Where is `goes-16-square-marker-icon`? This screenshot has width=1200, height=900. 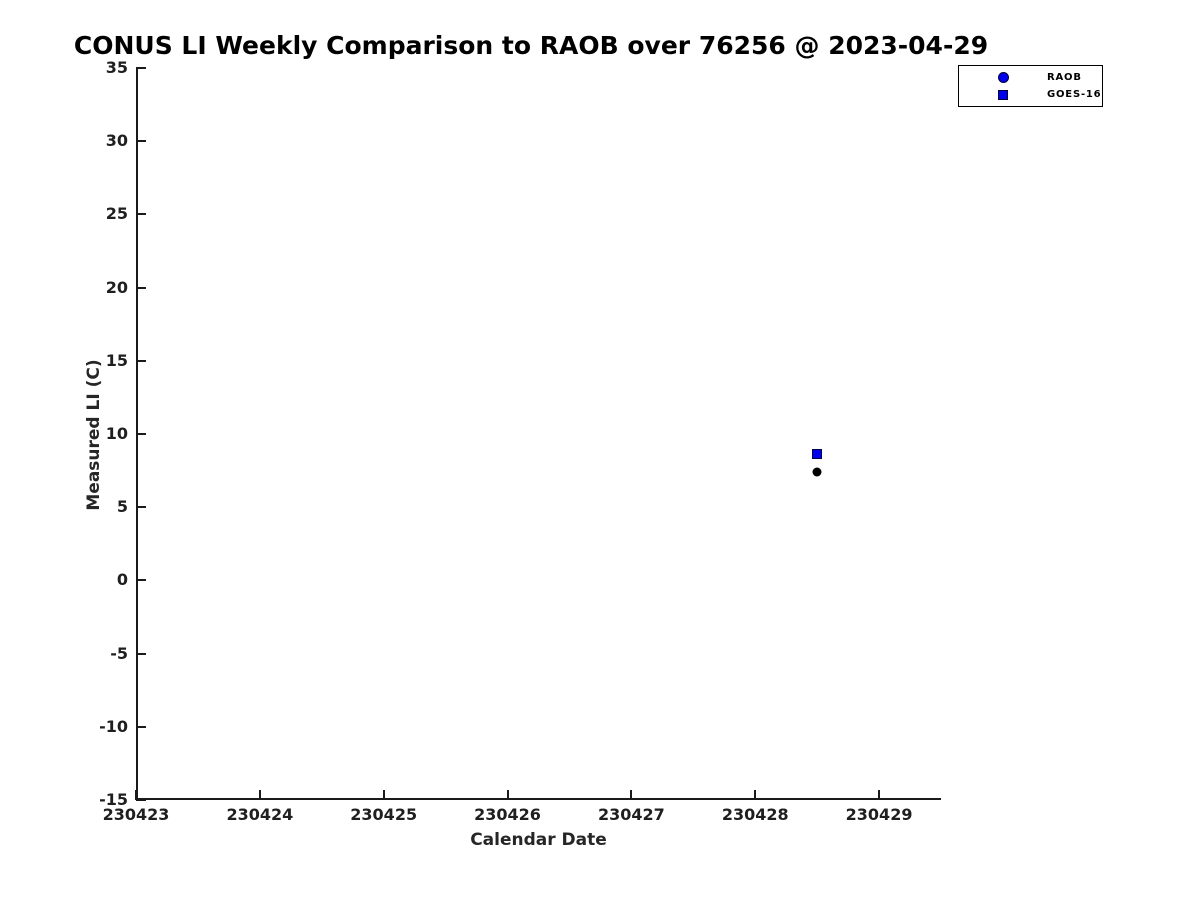
goes-16-square-marker-icon is located at coordinates (1003, 94).